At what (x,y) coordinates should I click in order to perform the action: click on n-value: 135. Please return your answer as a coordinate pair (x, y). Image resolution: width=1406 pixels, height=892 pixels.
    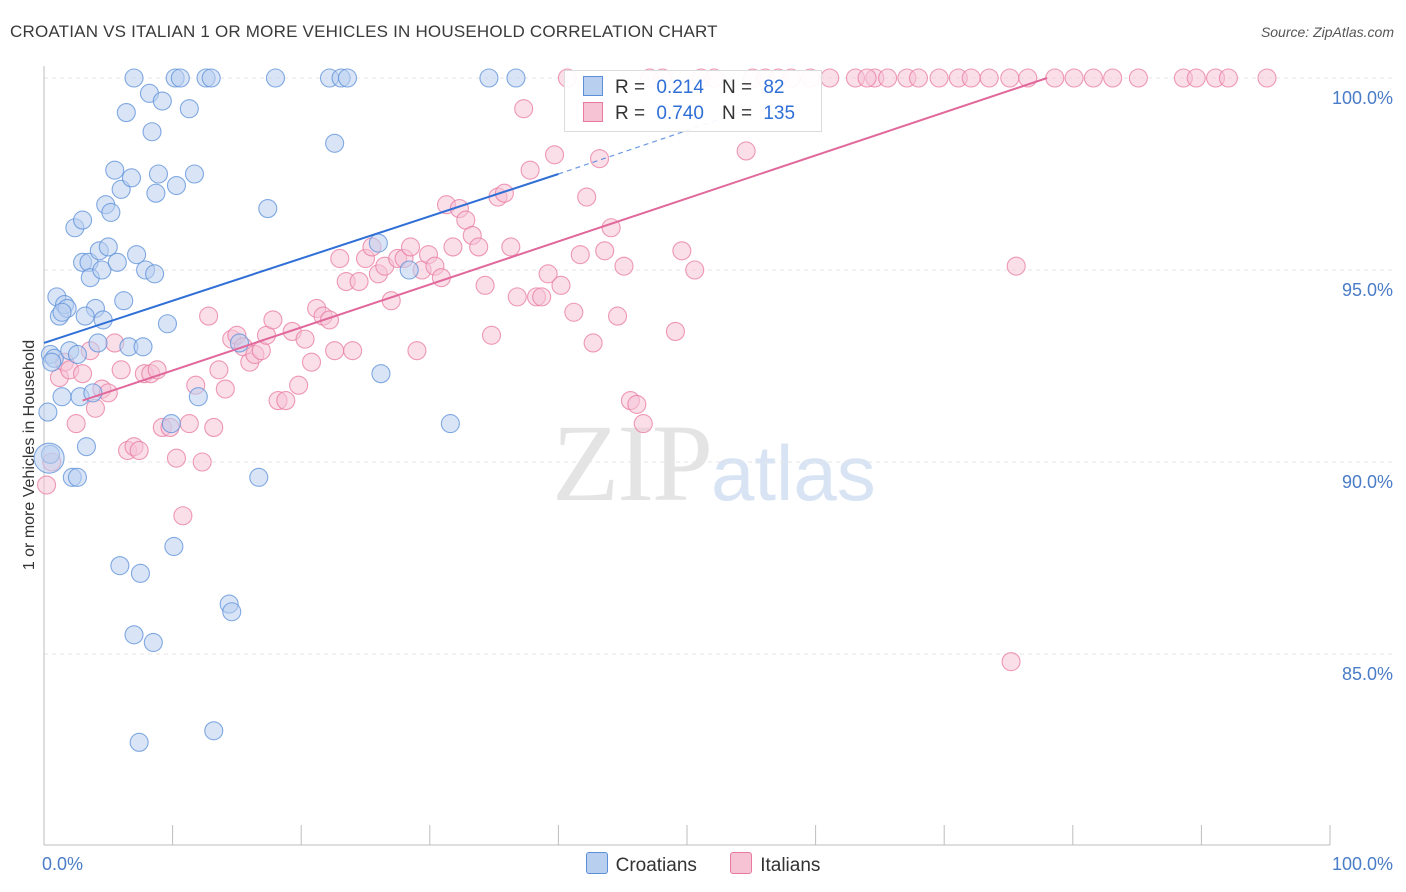
    Looking at the image, I should click on (779, 113).